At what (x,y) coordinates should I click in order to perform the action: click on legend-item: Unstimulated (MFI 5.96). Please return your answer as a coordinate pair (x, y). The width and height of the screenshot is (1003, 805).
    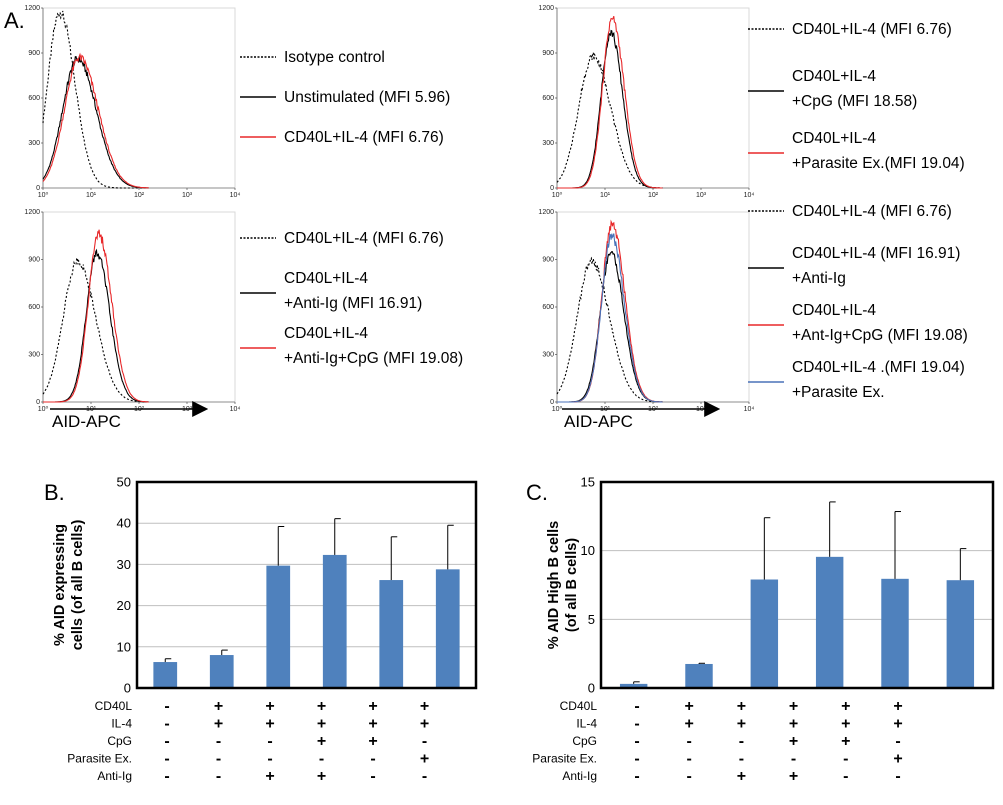
    Looking at the image, I should click on (345, 97).